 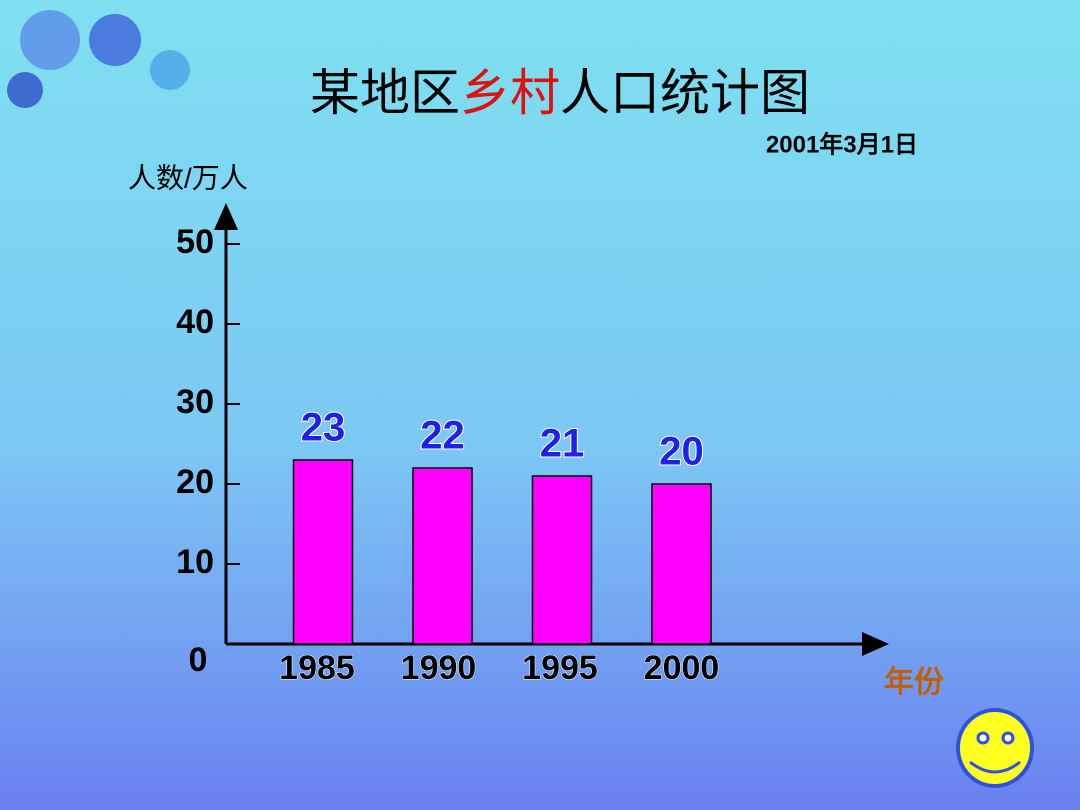 What do you see at coordinates (842, 144) in the screenshot?
I see `subtitle: 2001年3月1日` at bounding box center [842, 144].